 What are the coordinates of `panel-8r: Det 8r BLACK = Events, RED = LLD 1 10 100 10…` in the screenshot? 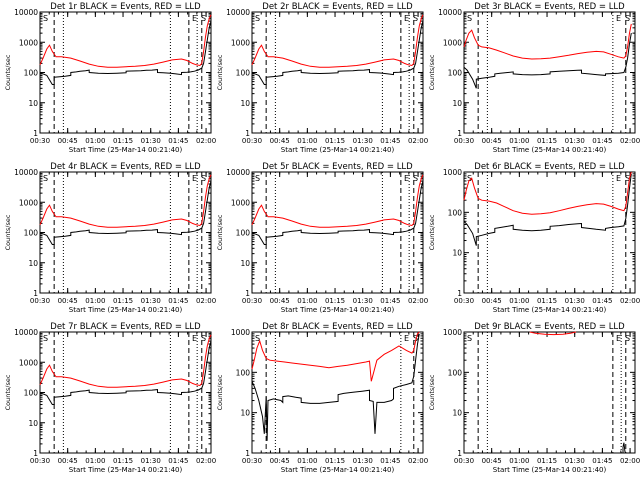 It's located at (322, 398).